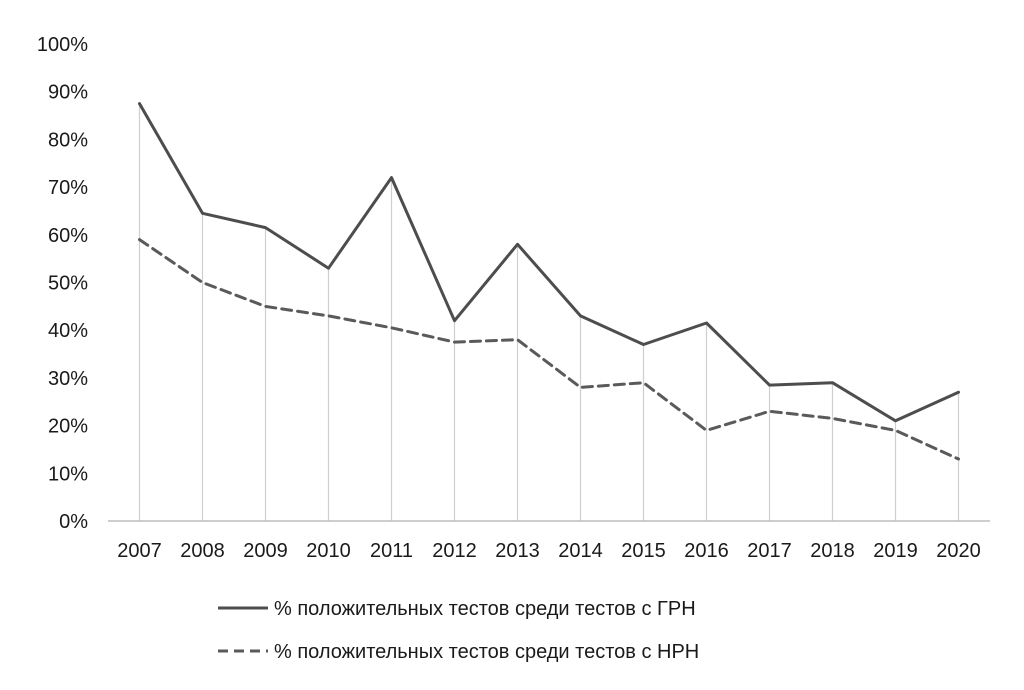  I want to click on y-tick-label: 10%, so click(68, 474).